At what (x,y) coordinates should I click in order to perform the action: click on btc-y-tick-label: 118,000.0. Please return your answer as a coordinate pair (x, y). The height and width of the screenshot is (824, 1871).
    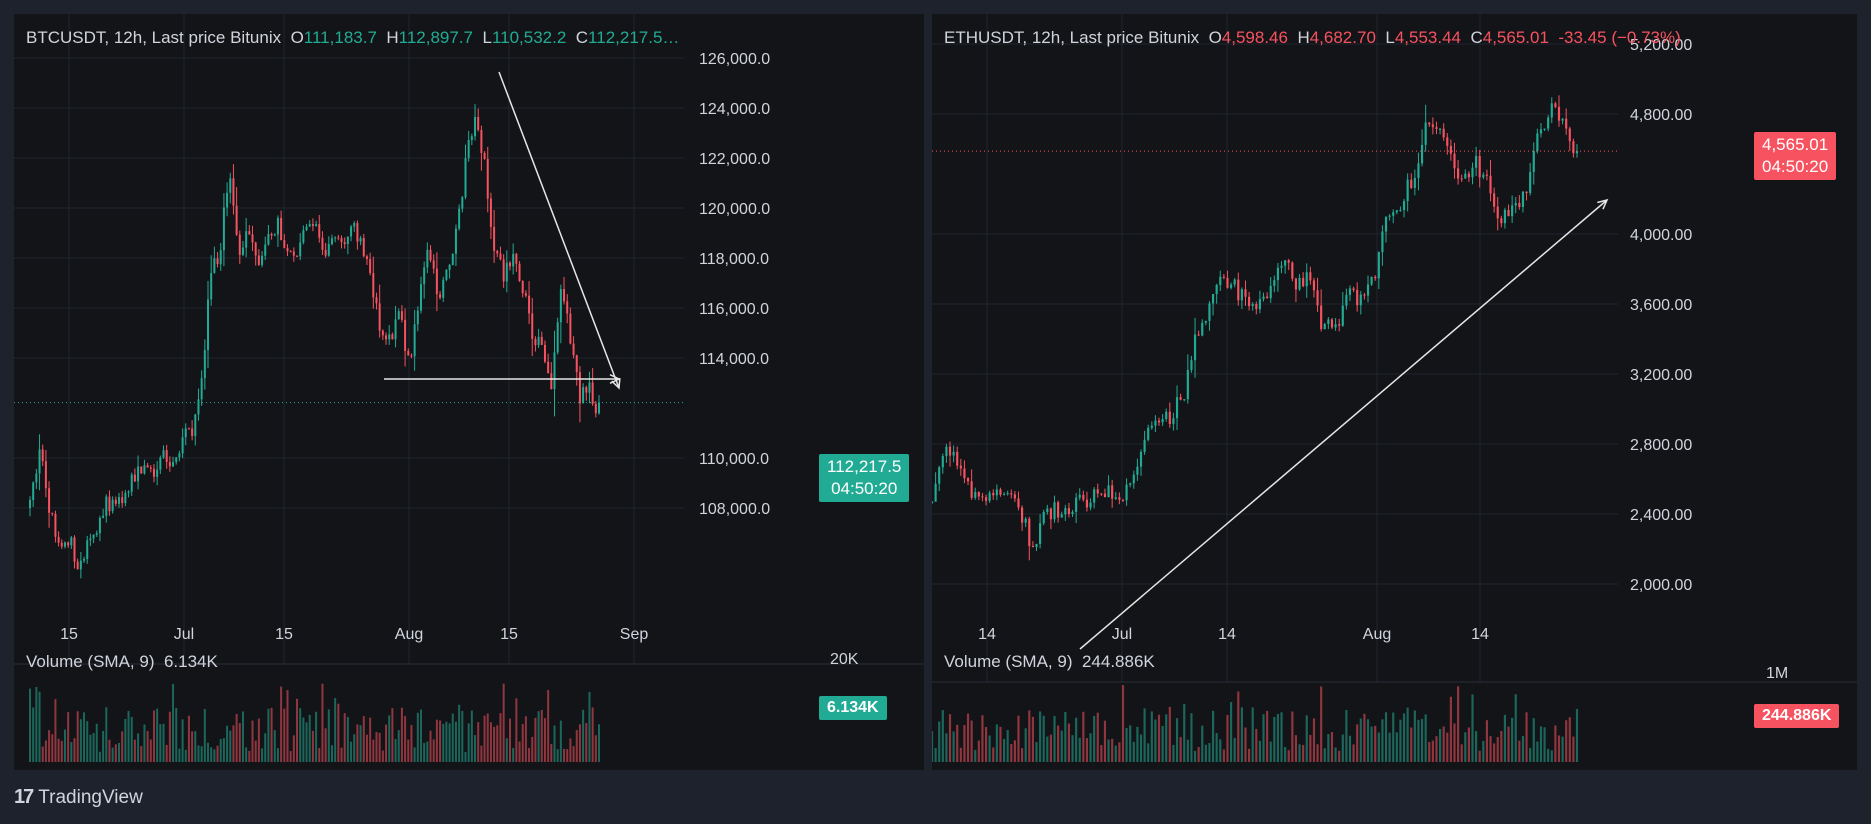
    Looking at the image, I should click on (734, 259).